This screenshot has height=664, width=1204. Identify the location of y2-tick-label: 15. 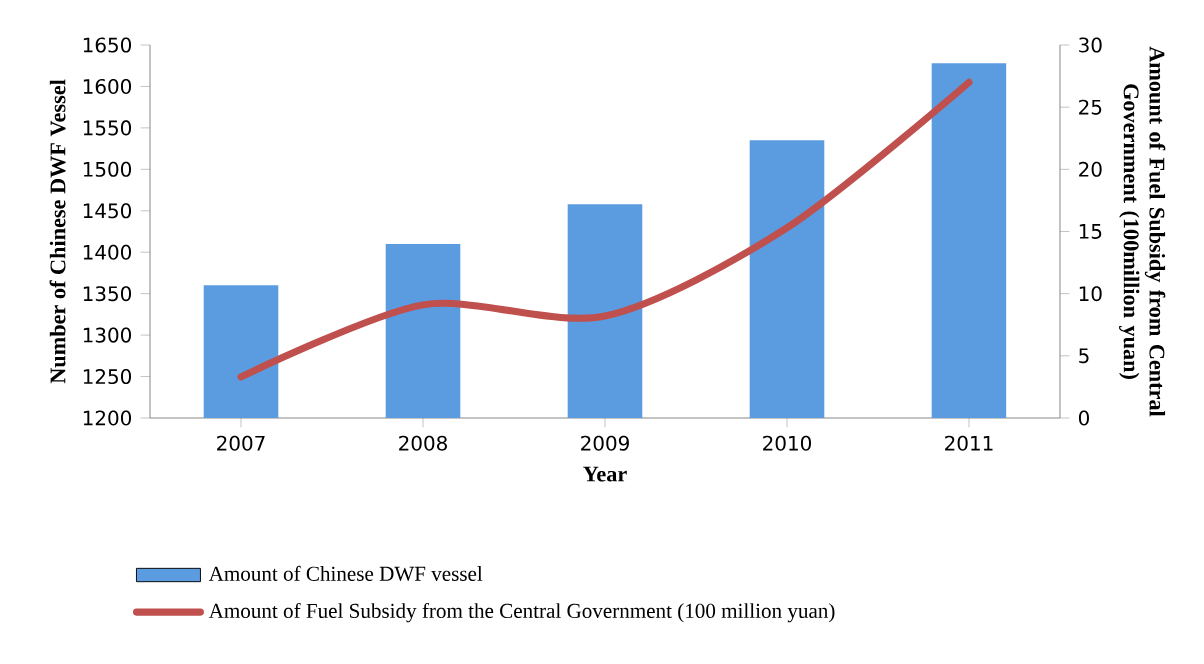
(1090, 231).